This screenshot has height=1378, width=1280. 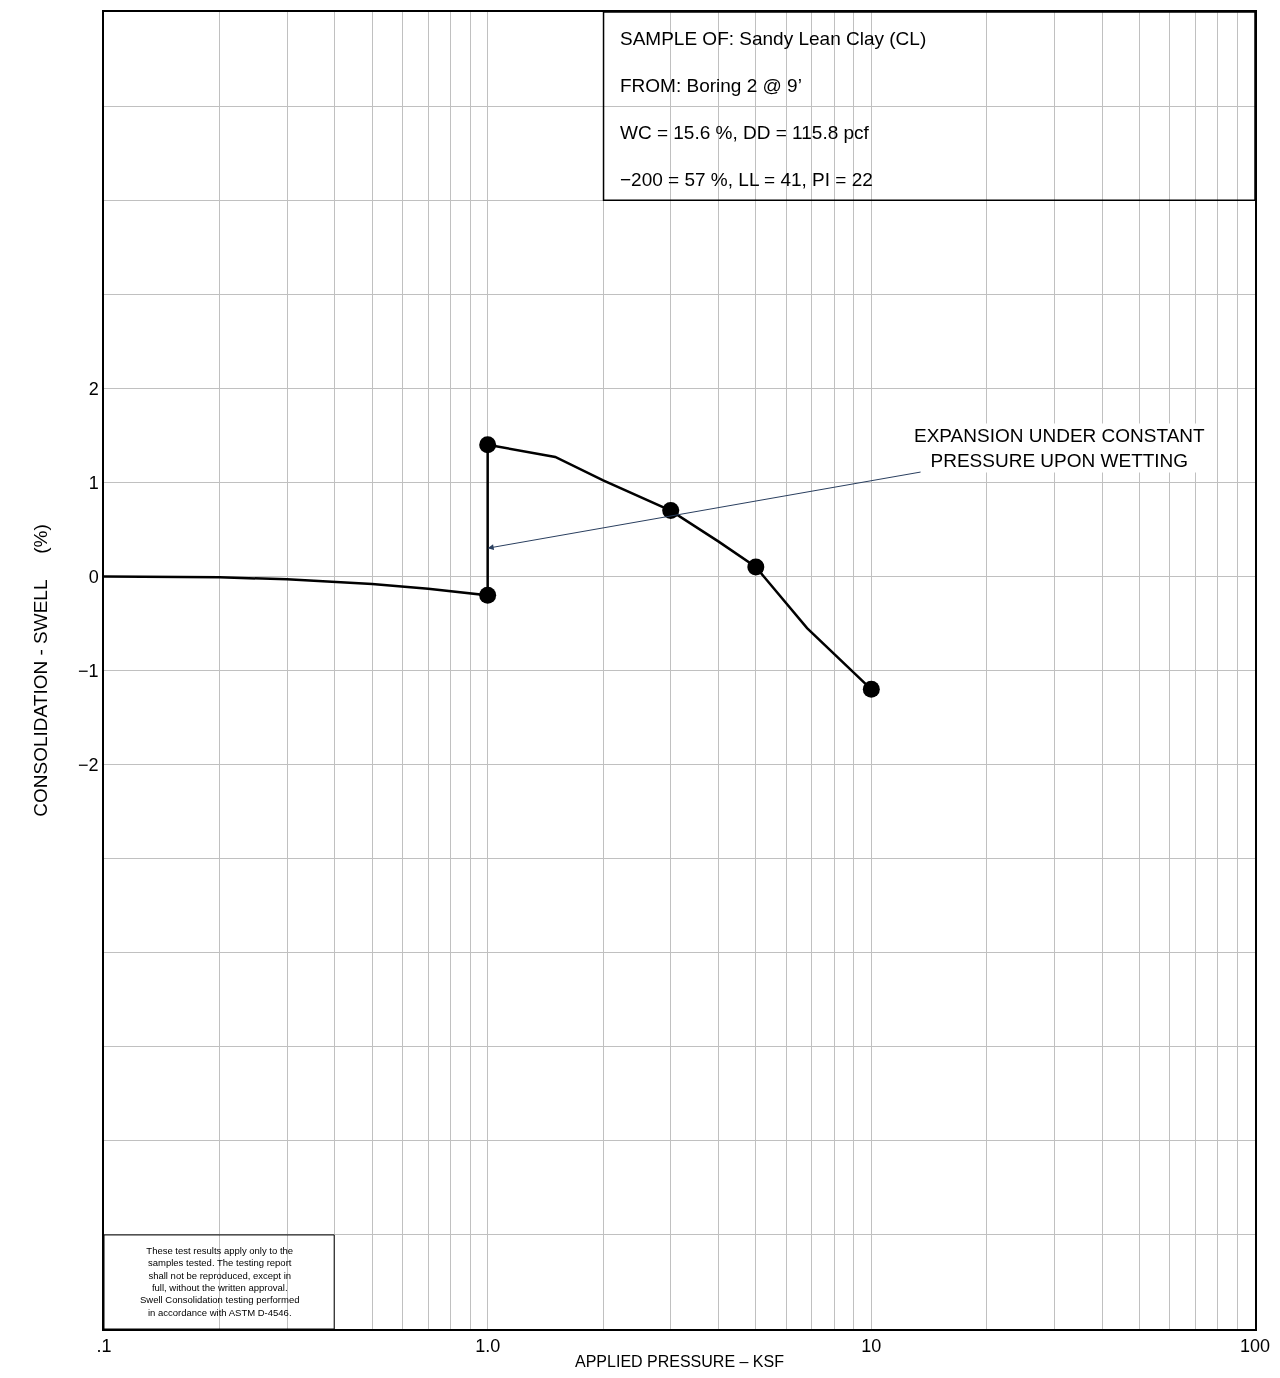 What do you see at coordinates (220, 1281) in the screenshot?
I see `annotation: These test results apply only to the samples tested. The testing report shall not be reproduced, except in full, without the written approval. Swell Consolidation testing performed in accordance with ASTM D-4546.` at bounding box center [220, 1281].